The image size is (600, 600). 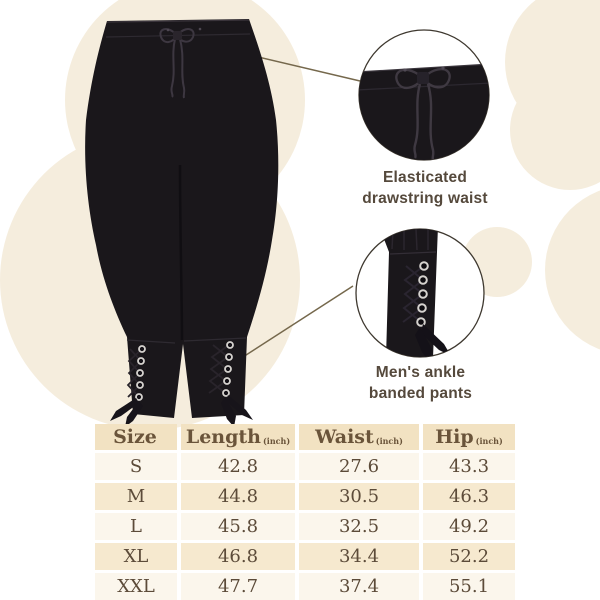 I want to click on cell-waist: 32.5, so click(x=359, y=526).